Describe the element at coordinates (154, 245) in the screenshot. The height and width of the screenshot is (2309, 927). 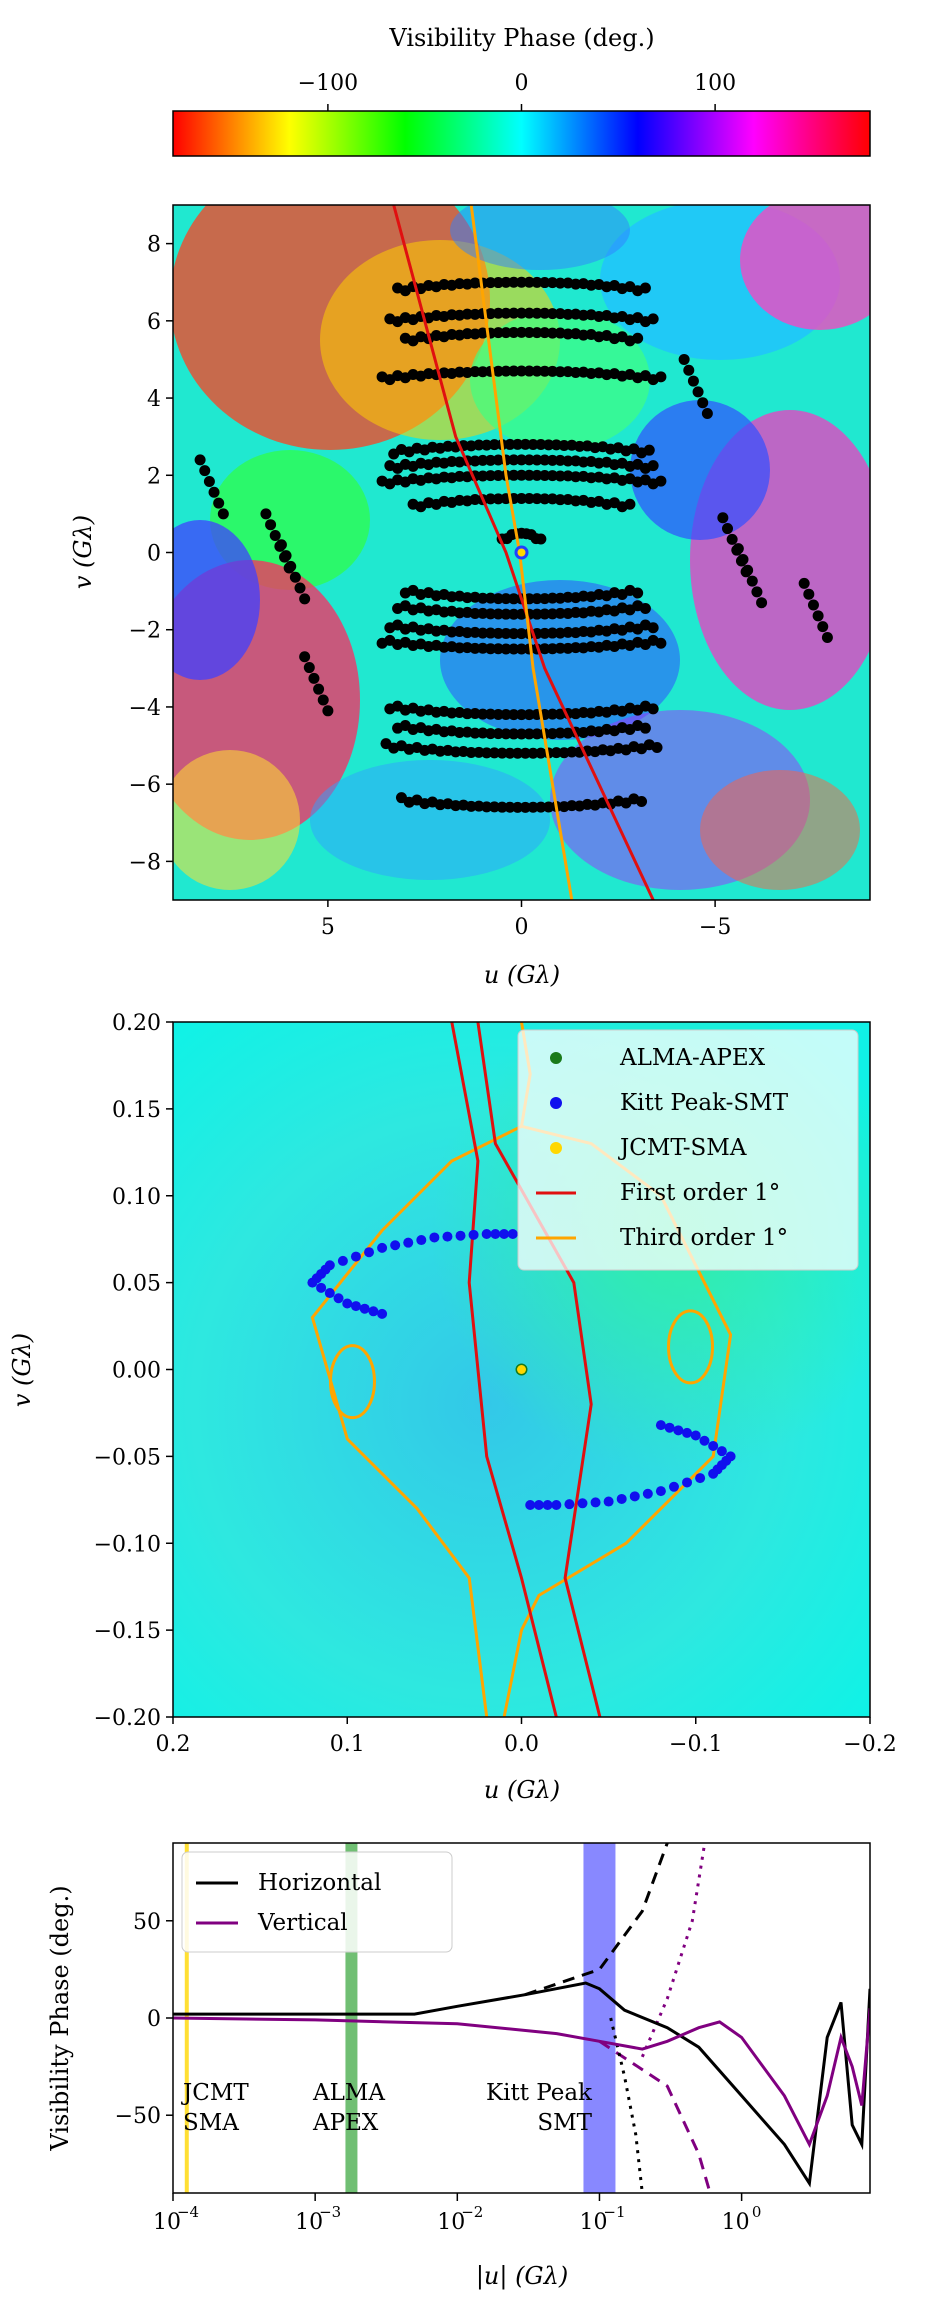
I see `y-tick-label: 8` at that location.